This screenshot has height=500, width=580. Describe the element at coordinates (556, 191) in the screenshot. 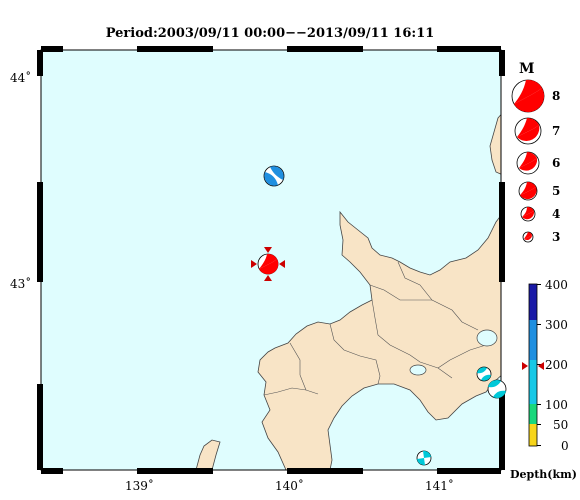

I see `magnitude-label-5: 5` at that location.